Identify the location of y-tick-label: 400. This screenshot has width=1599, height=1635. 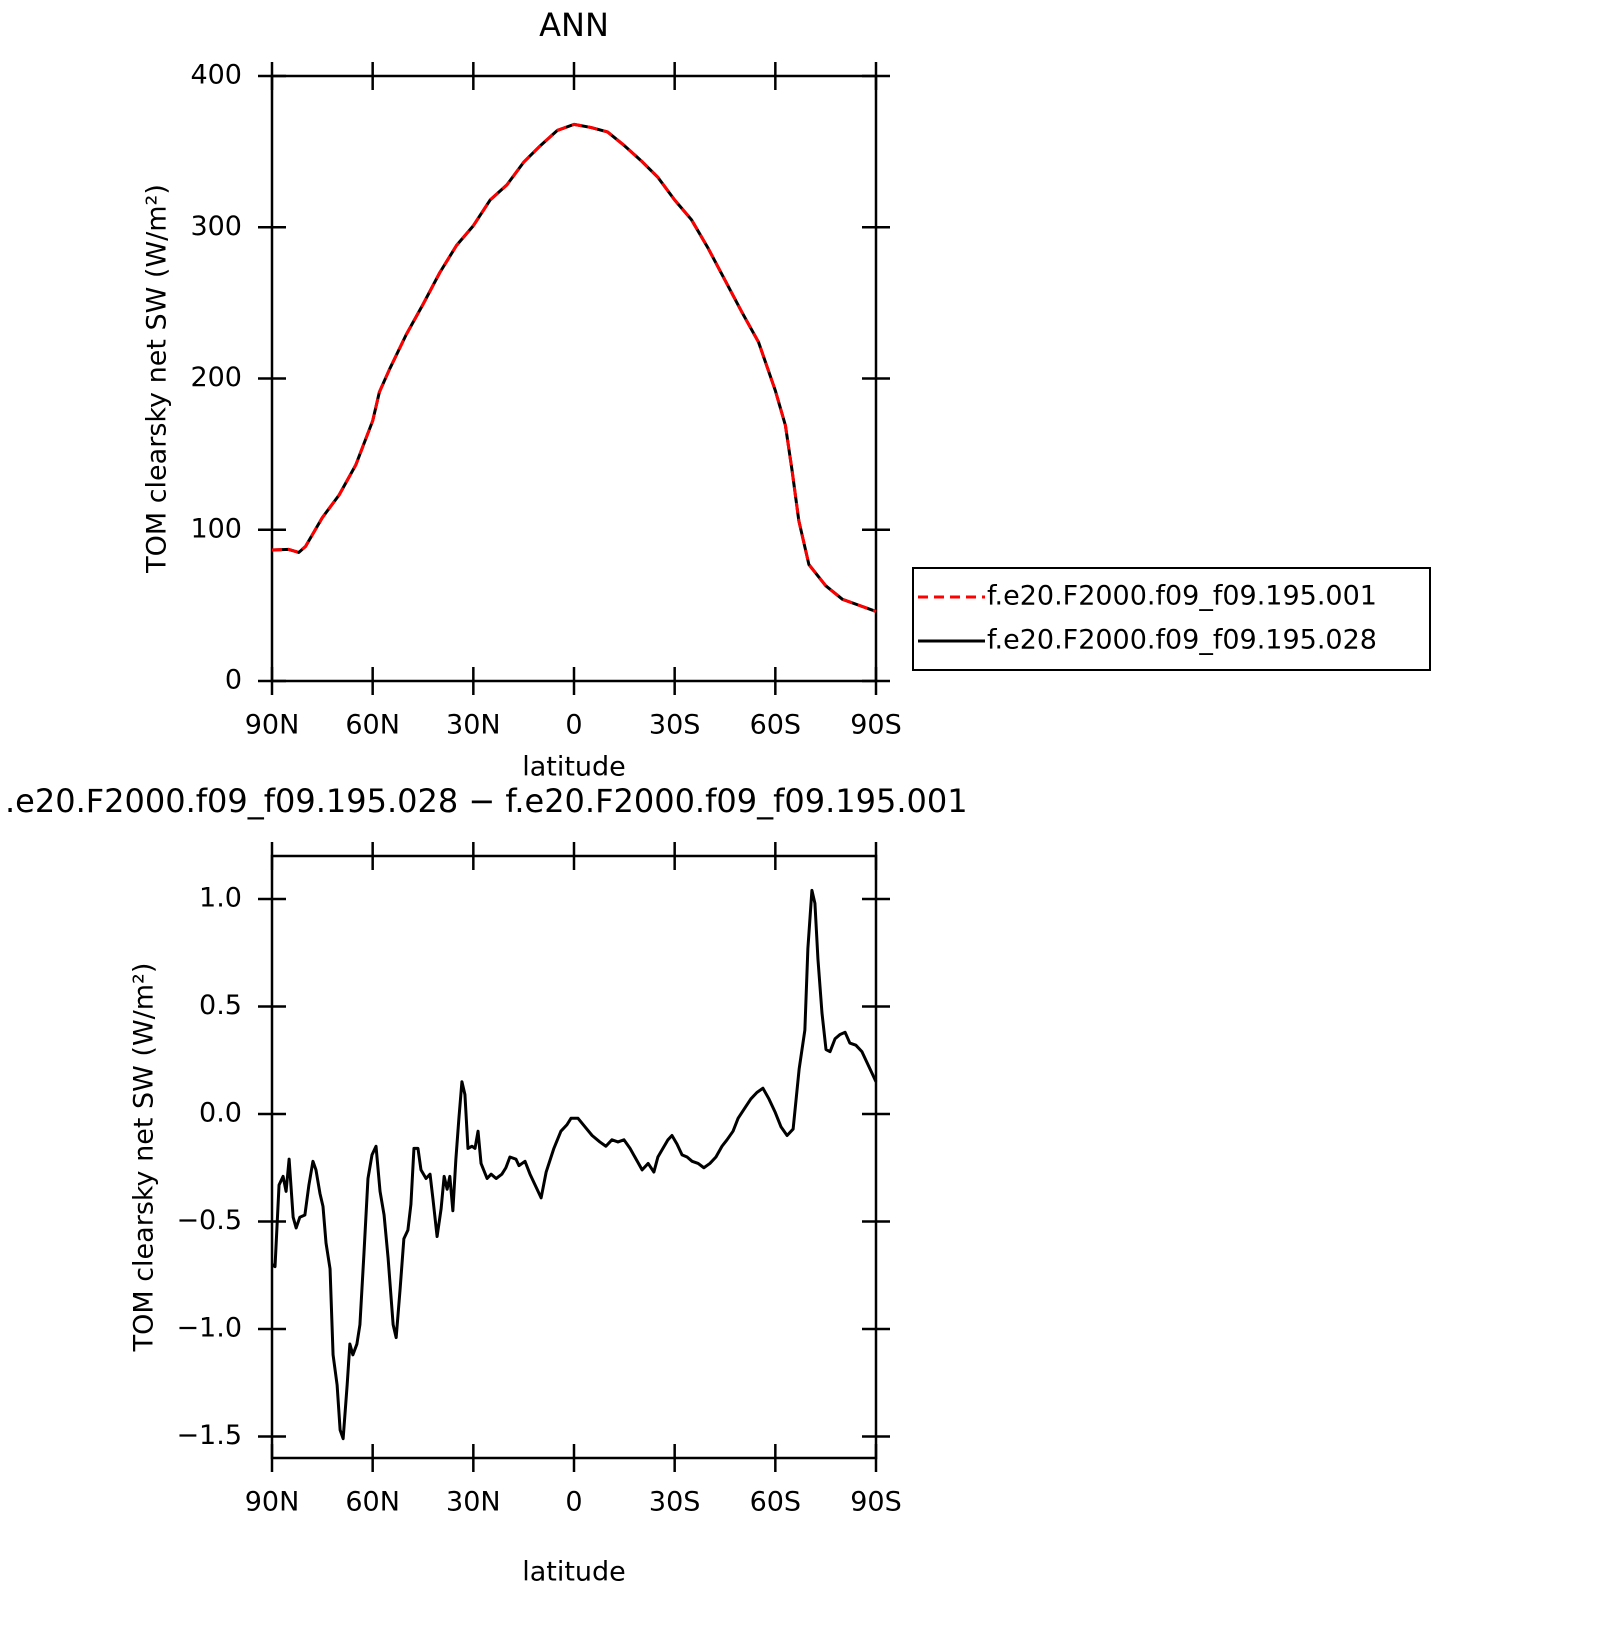
(216, 75).